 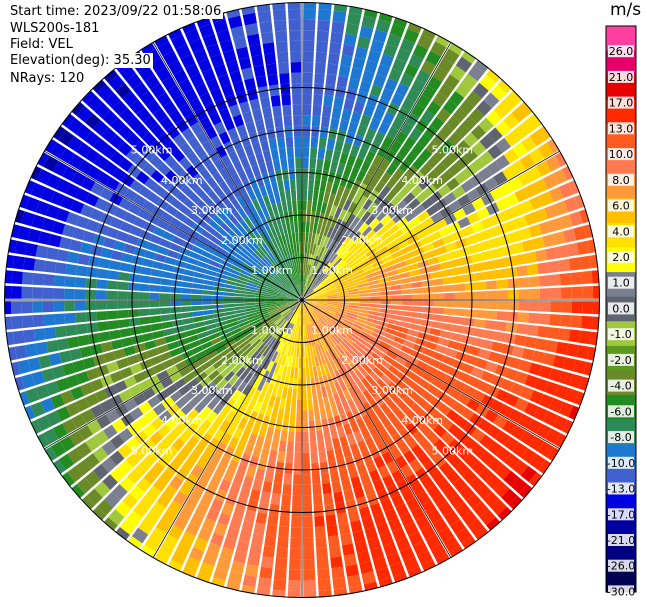 I want to click on colorbar-tick-bg, so click(x=621, y=231).